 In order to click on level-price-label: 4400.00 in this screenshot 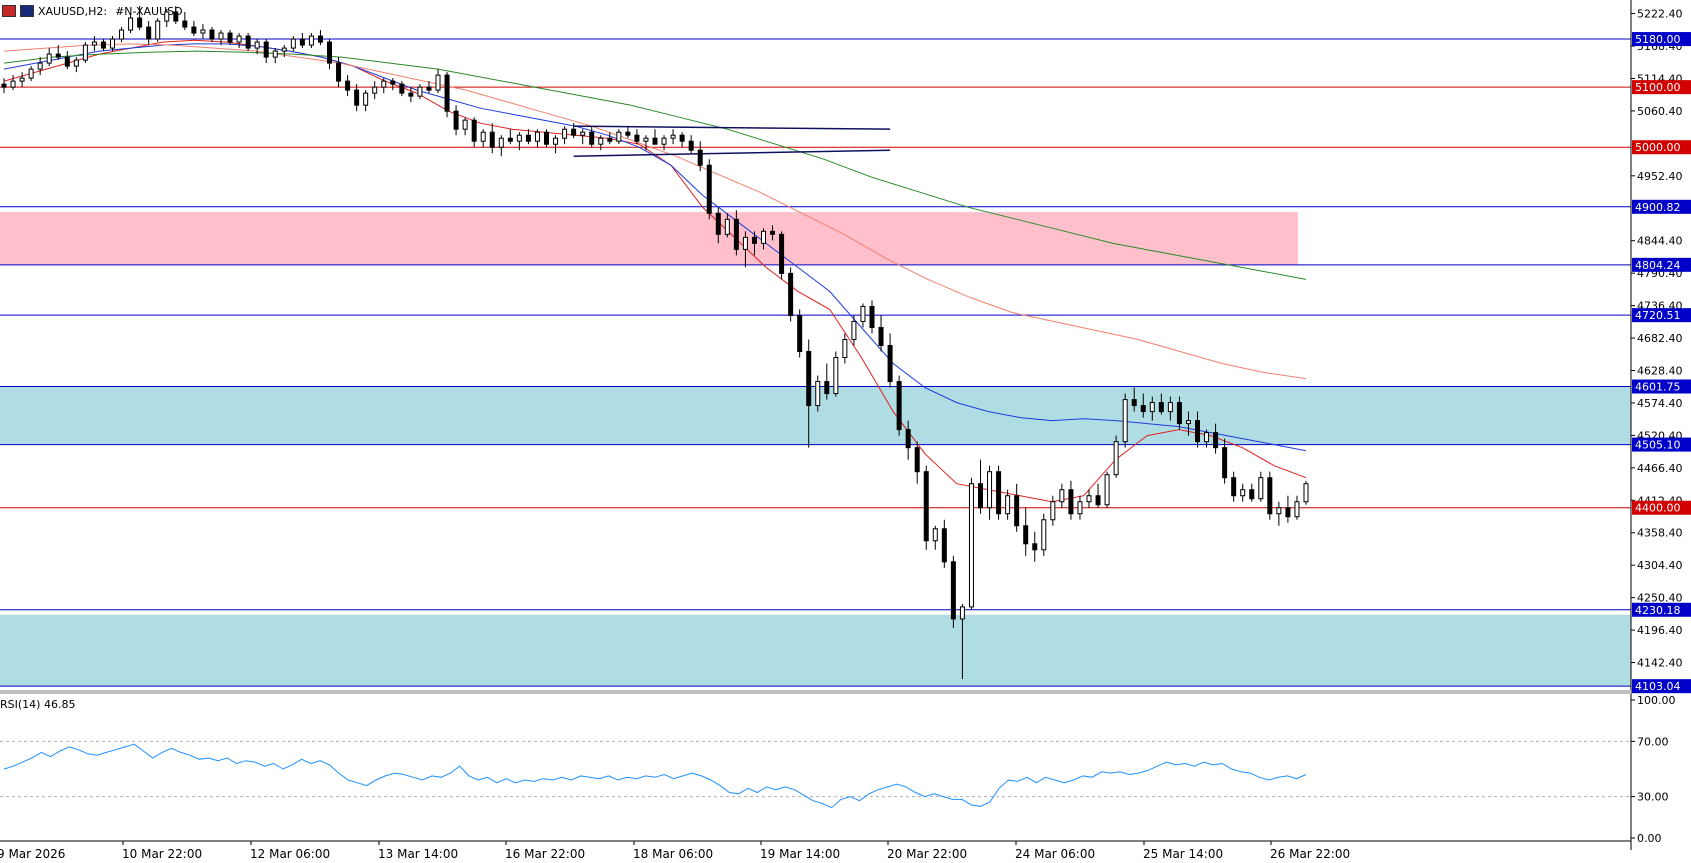, I will do `click(1658, 508)`.